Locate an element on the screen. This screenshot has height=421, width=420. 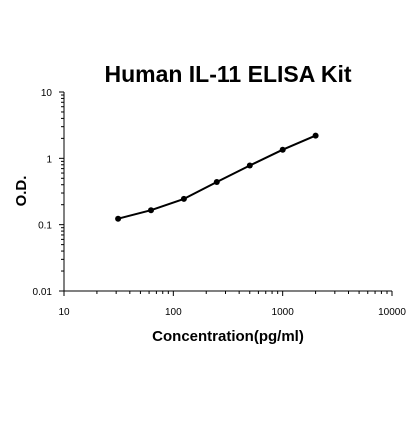
y-axis-label: O.D. is located at coordinates (21, 191).